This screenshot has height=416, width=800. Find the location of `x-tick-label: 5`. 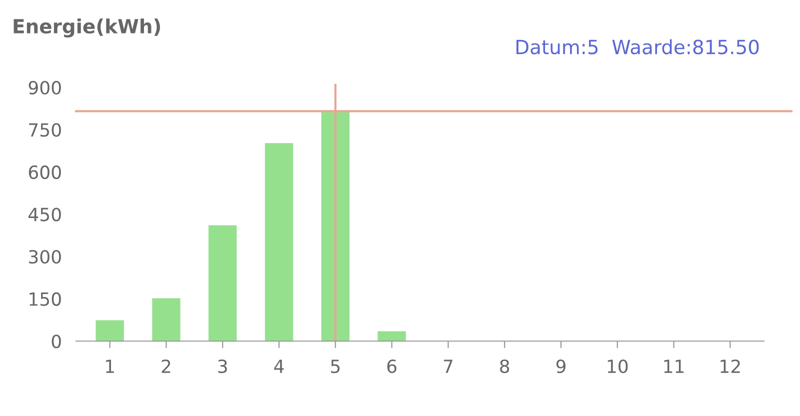

x-tick-label: 5 is located at coordinates (335, 367).